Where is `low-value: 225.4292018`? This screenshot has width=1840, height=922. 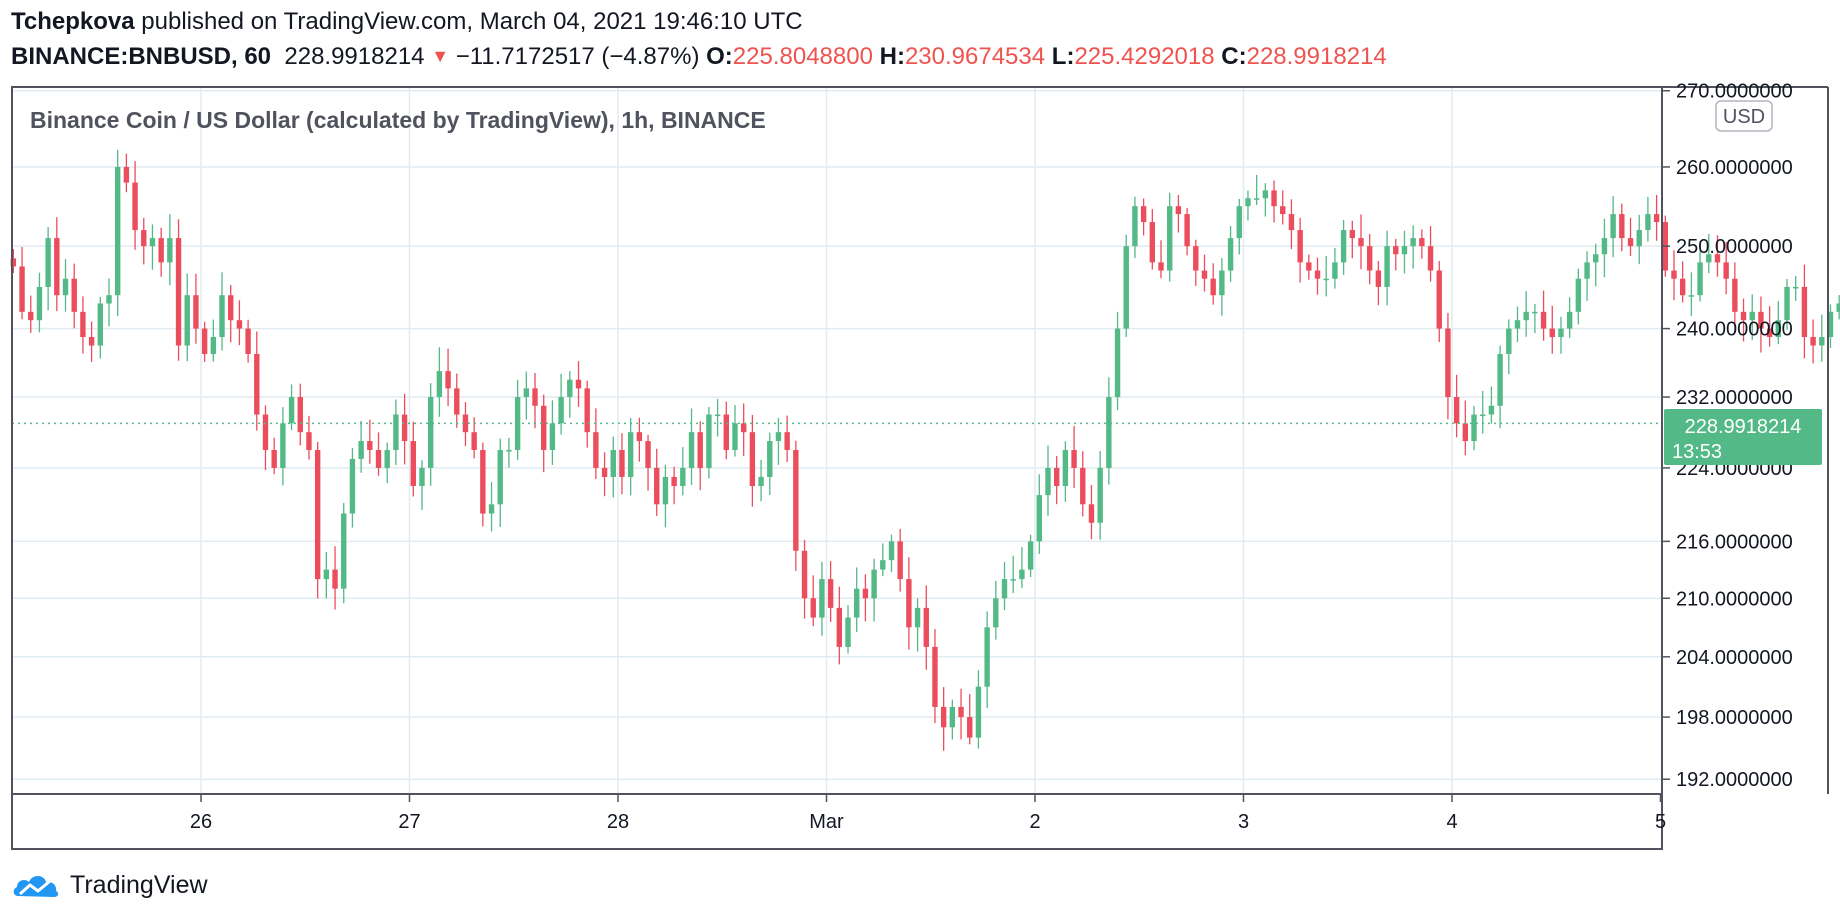 low-value: 225.4292018 is located at coordinates (1144, 56).